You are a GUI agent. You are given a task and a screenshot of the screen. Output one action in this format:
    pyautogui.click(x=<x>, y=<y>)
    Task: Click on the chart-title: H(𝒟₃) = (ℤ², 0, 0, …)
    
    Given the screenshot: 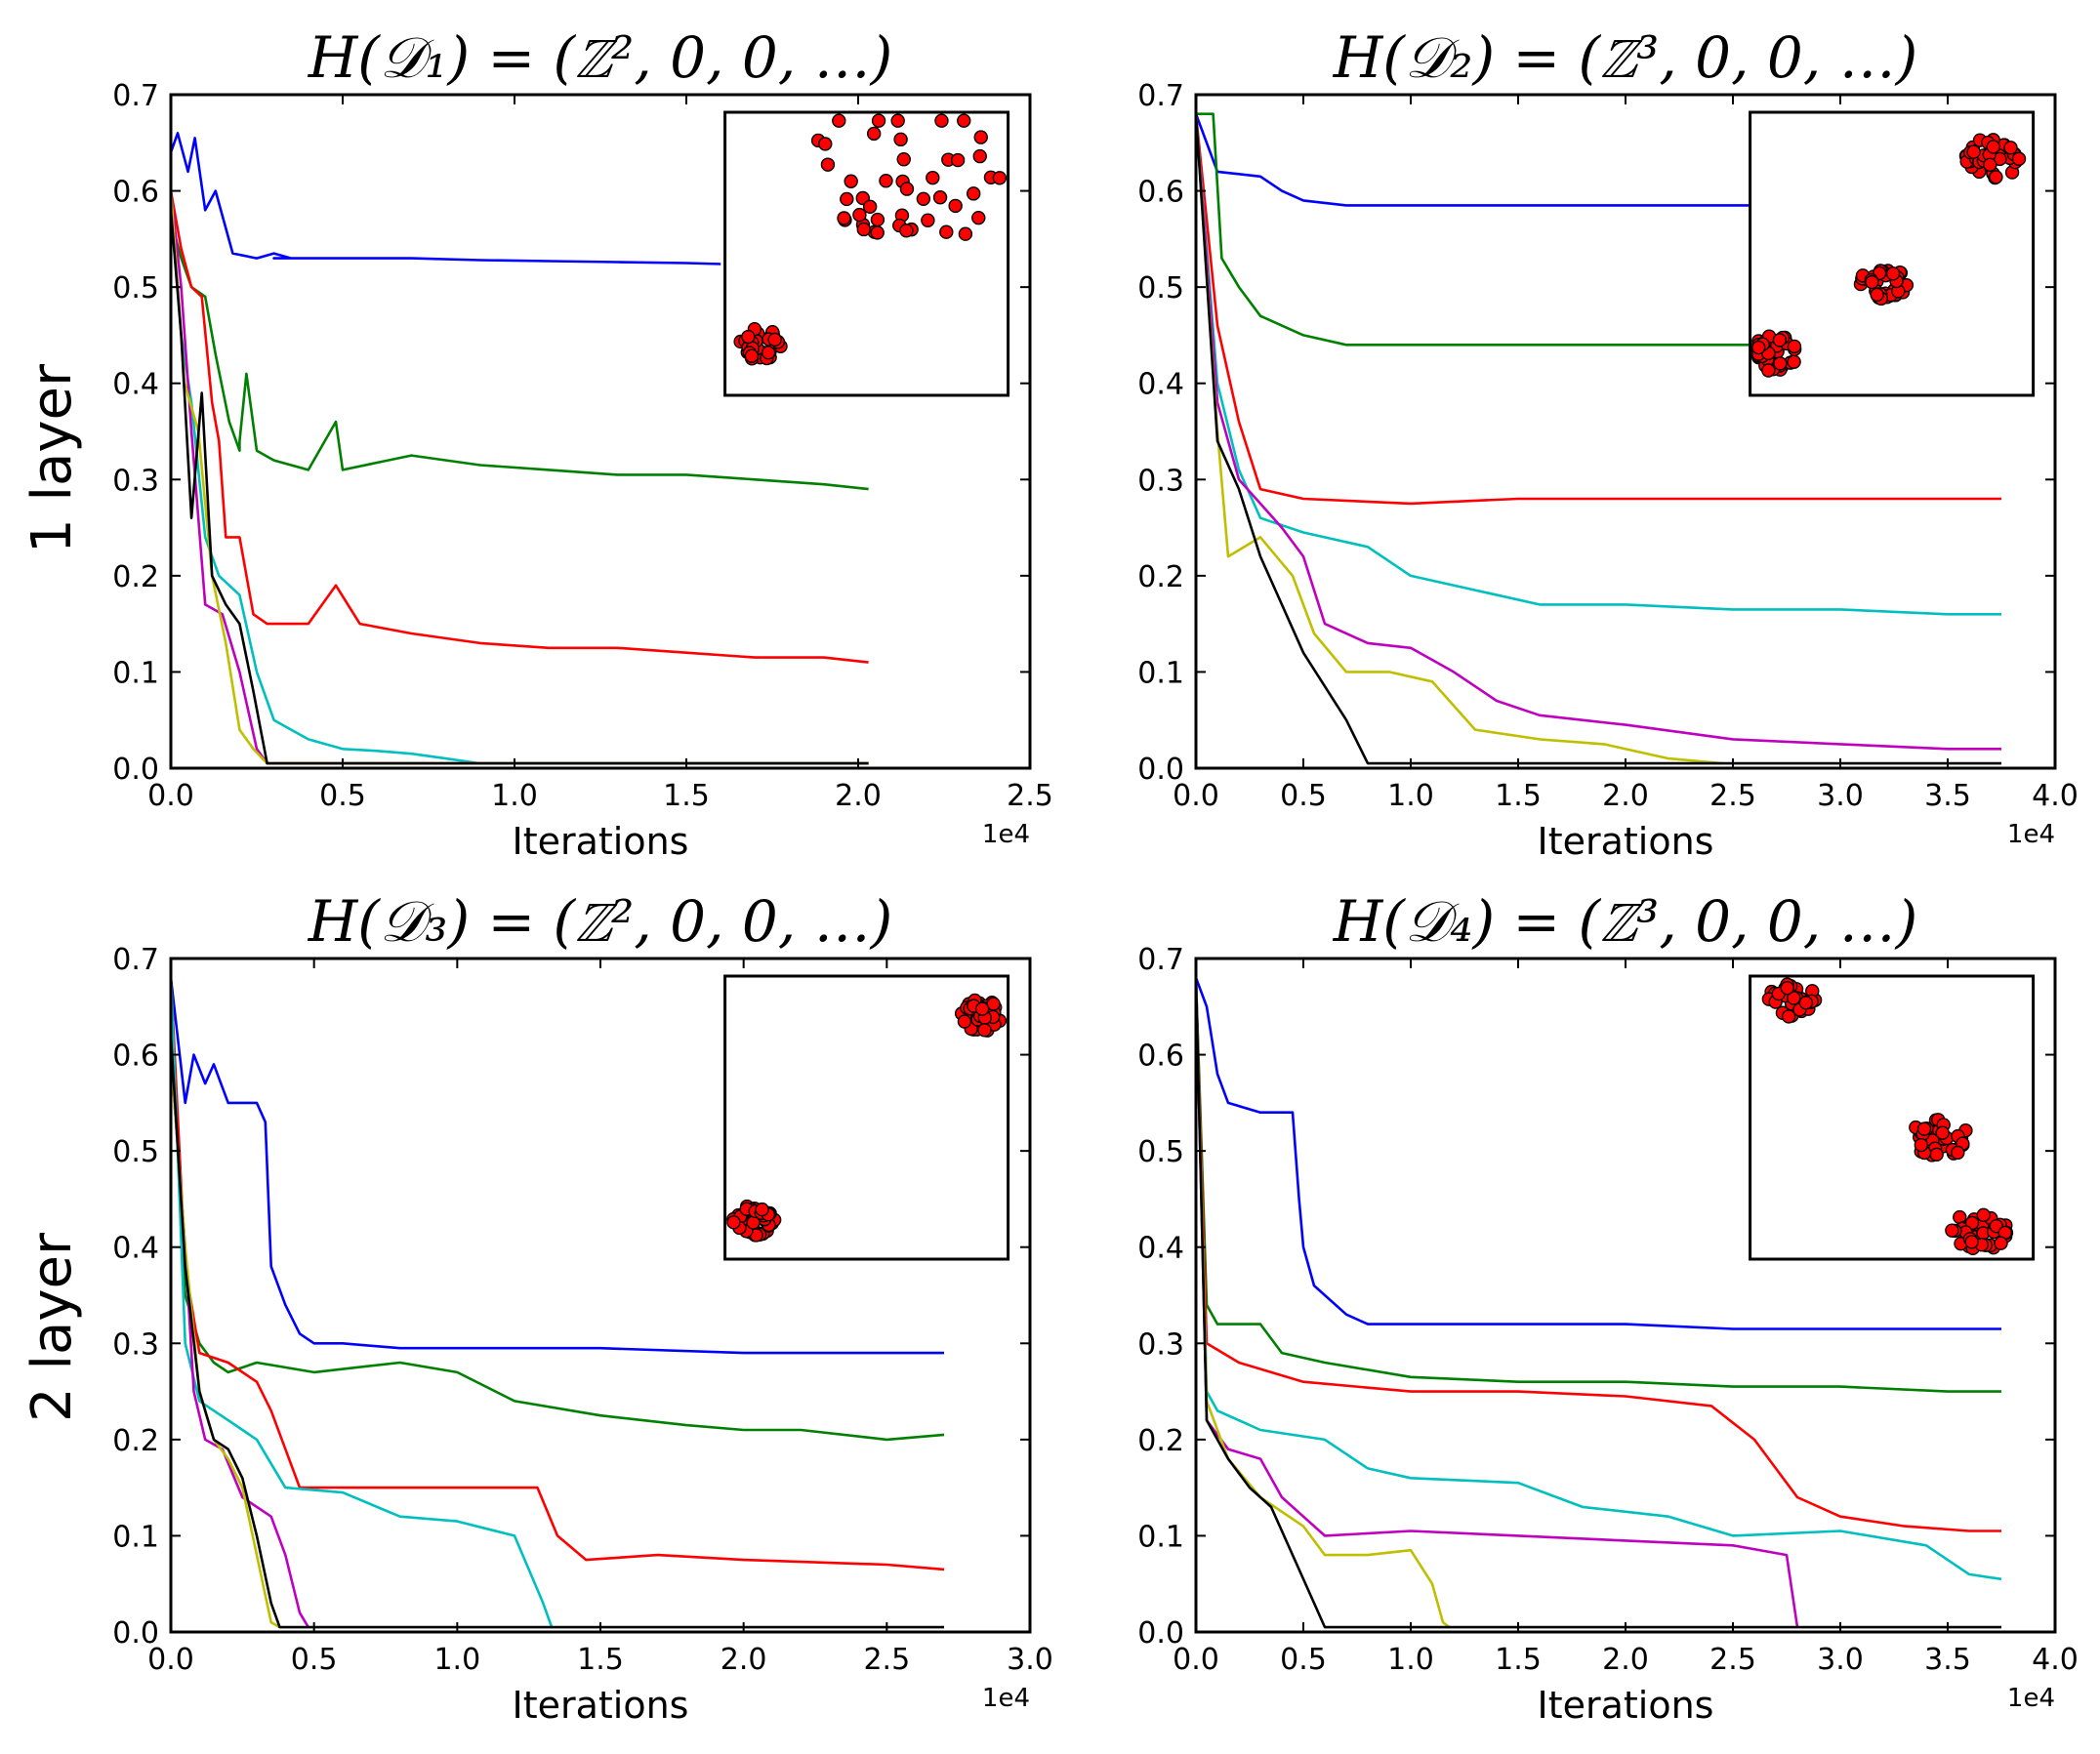 What is the action you would take?
    pyautogui.click(x=600, y=921)
    